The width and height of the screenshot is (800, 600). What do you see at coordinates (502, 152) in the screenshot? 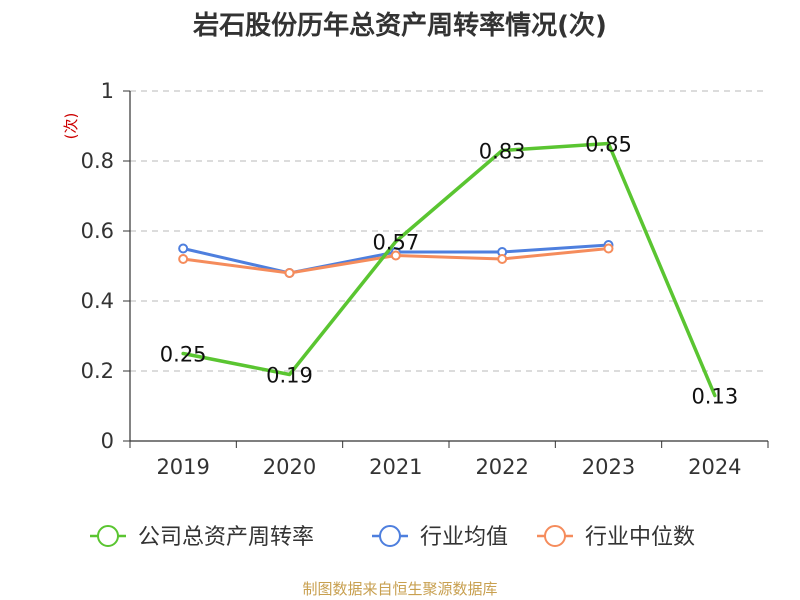
I see `data-label-2022: 0.83` at bounding box center [502, 152].